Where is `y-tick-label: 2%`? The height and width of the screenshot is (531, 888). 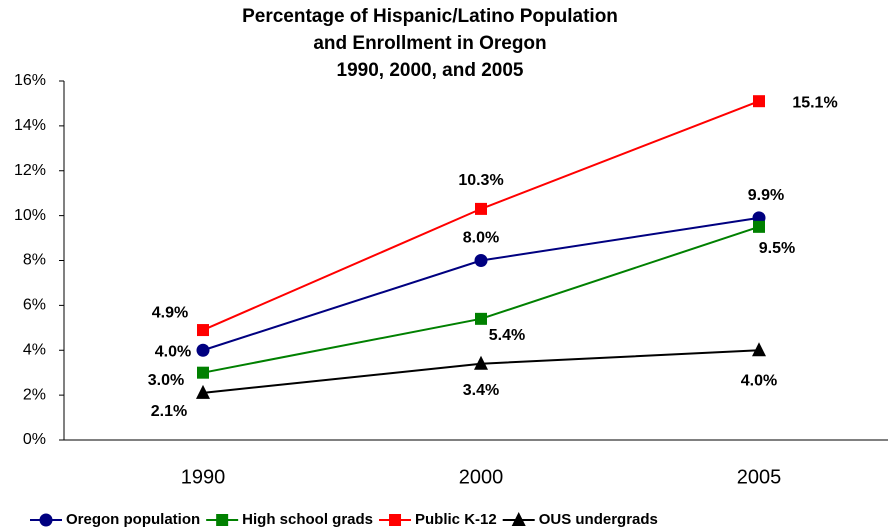
y-tick-label: 2% is located at coordinates (34, 394).